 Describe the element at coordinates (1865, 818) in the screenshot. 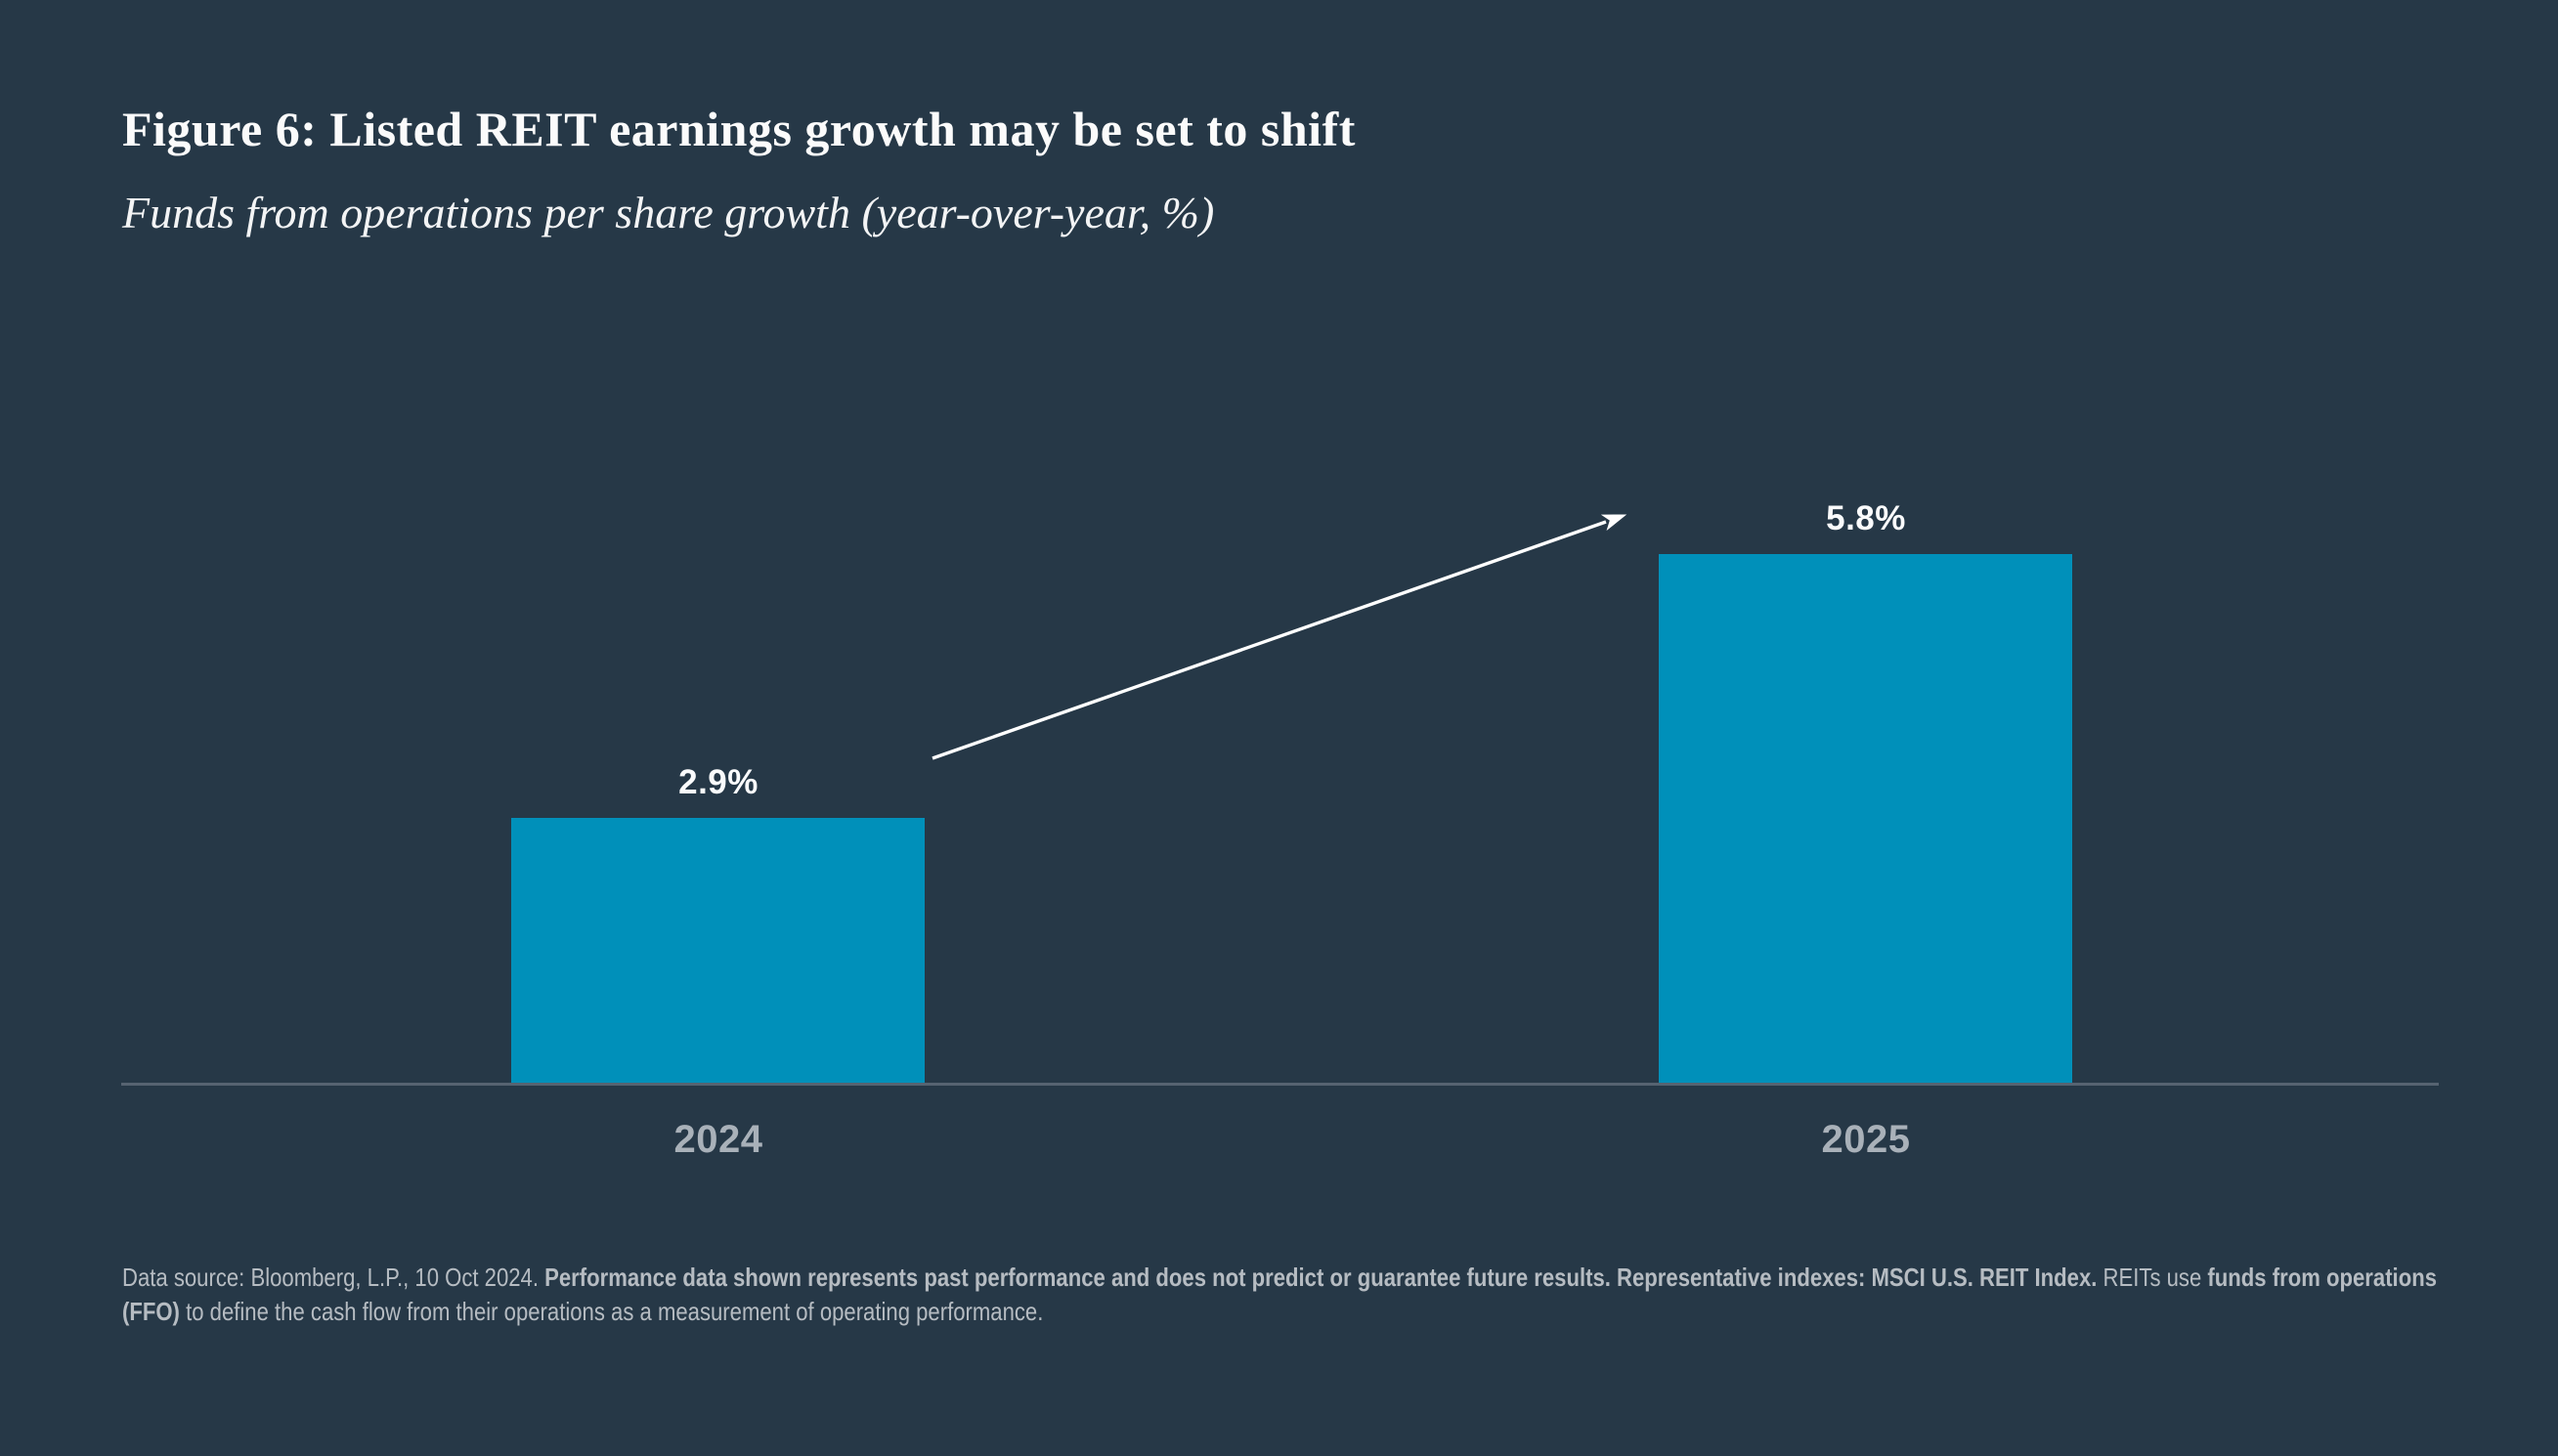

I see `bar-2025` at that location.